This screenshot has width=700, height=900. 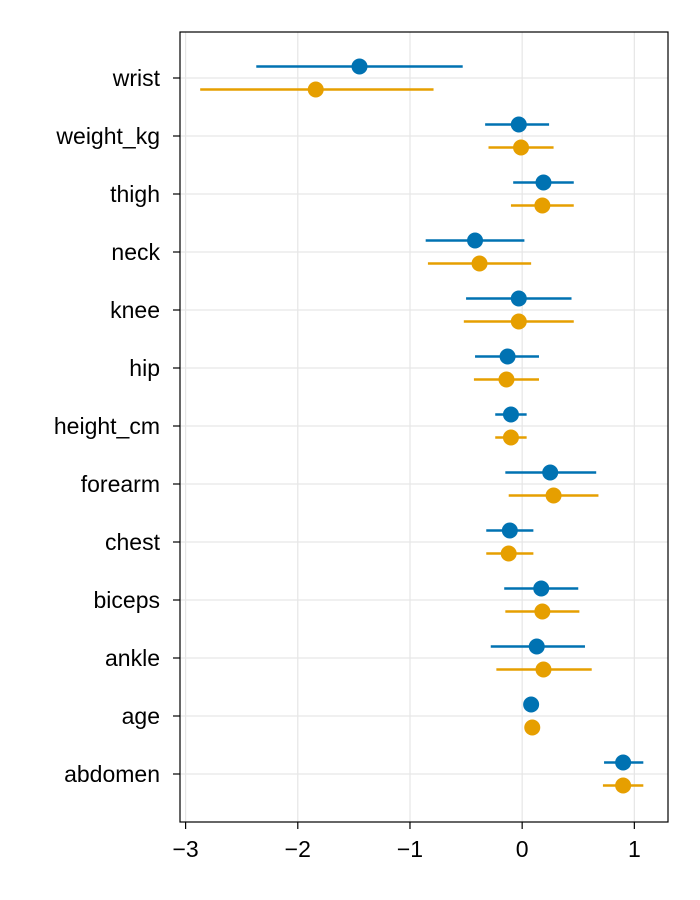 What do you see at coordinates (531, 704) in the screenshot?
I see `estimate-point-series1-age` at bounding box center [531, 704].